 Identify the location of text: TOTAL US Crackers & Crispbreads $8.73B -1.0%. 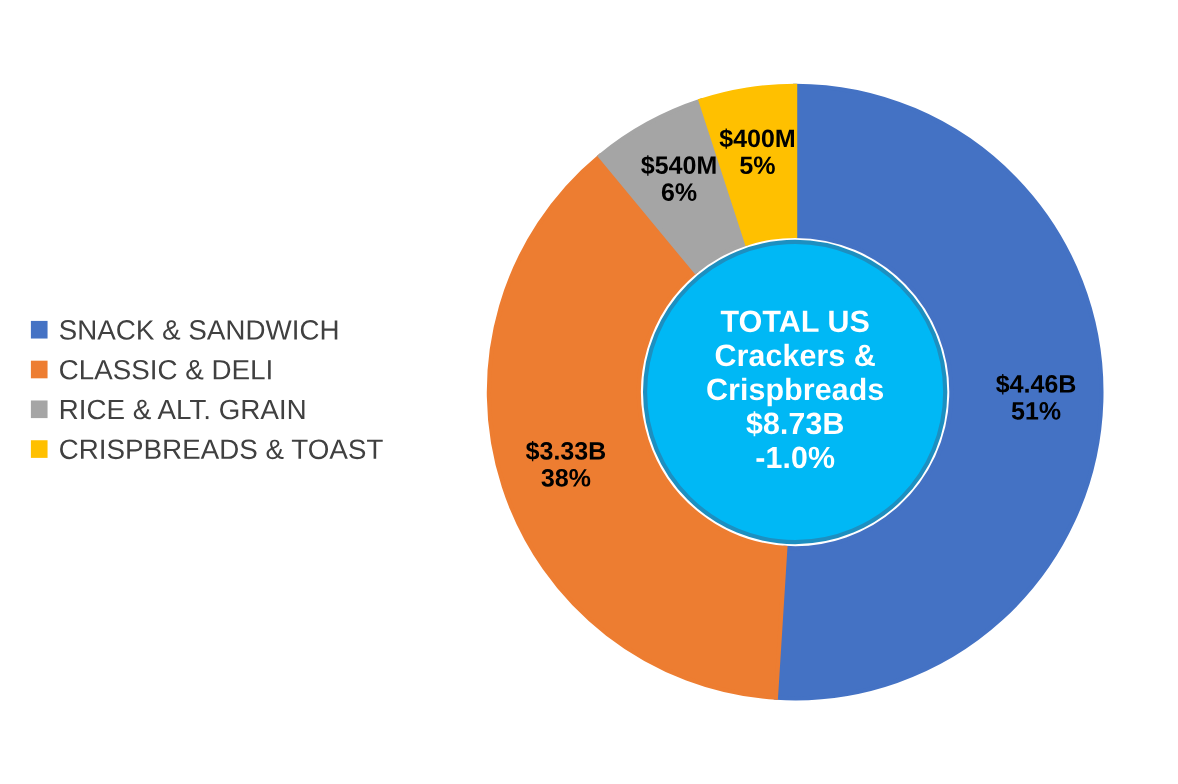
(795, 389).